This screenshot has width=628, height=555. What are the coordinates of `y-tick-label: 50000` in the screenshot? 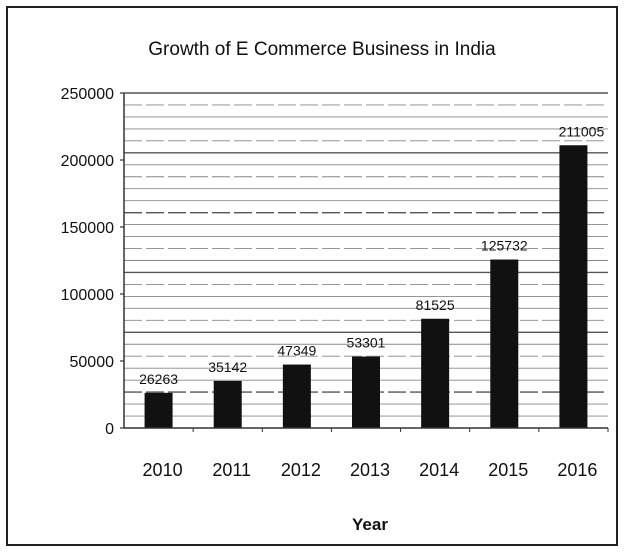 It's located at (92, 362).